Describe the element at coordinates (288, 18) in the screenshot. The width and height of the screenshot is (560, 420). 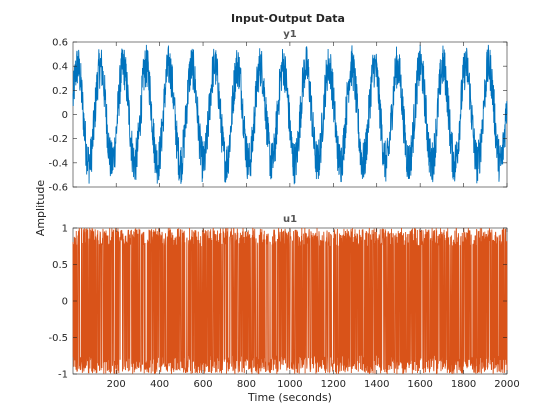
I see `chart-title: Input-Output Data` at that location.